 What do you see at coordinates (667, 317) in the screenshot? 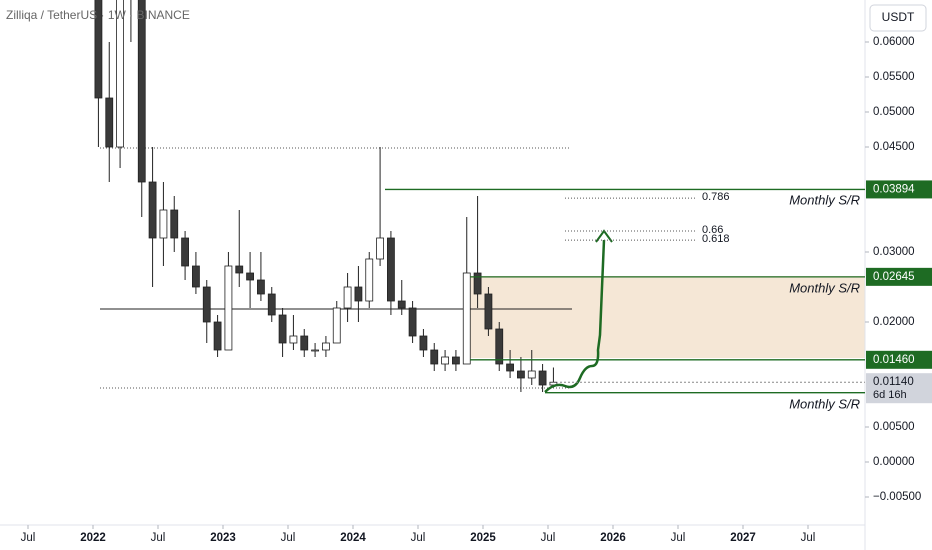
I see `zone` at bounding box center [667, 317].